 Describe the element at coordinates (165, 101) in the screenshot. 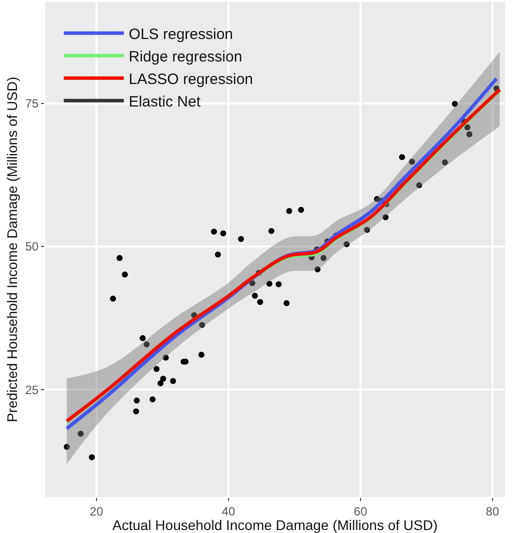

I see `legend-label: Elastic Net` at that location.